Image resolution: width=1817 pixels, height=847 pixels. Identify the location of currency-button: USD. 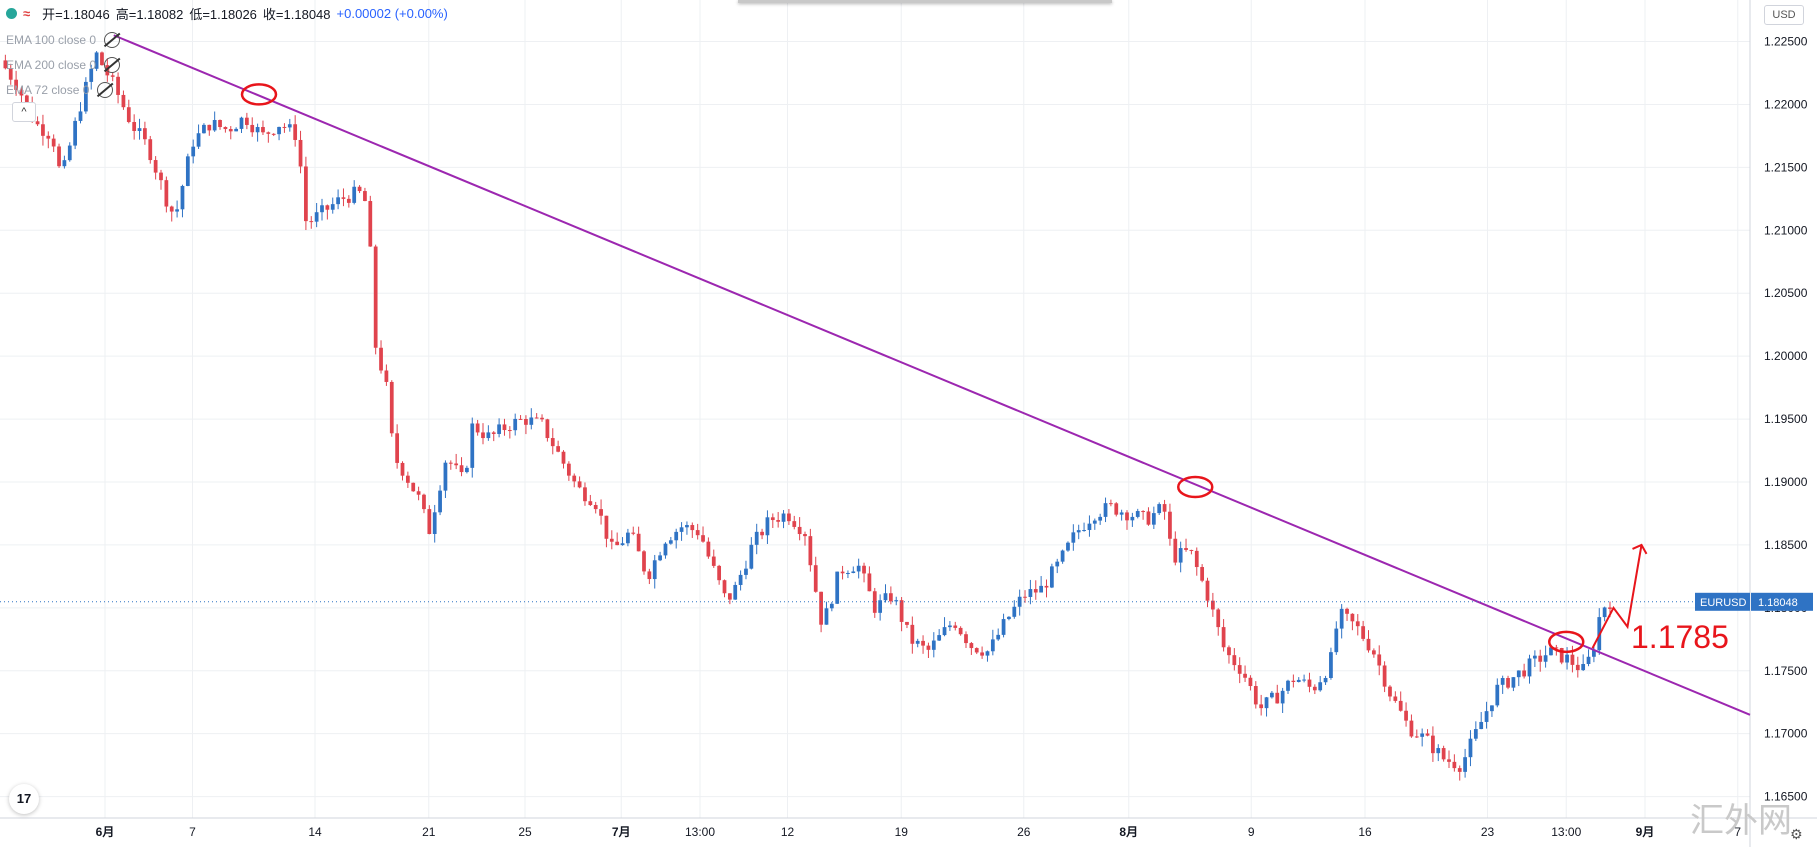
(1784, 15).